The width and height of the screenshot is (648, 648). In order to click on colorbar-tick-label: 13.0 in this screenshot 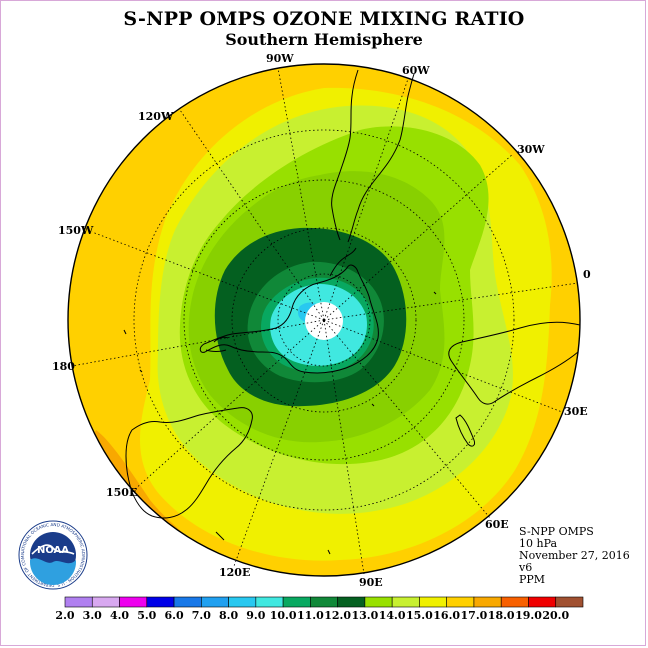, I will do `click(365, 615)`.